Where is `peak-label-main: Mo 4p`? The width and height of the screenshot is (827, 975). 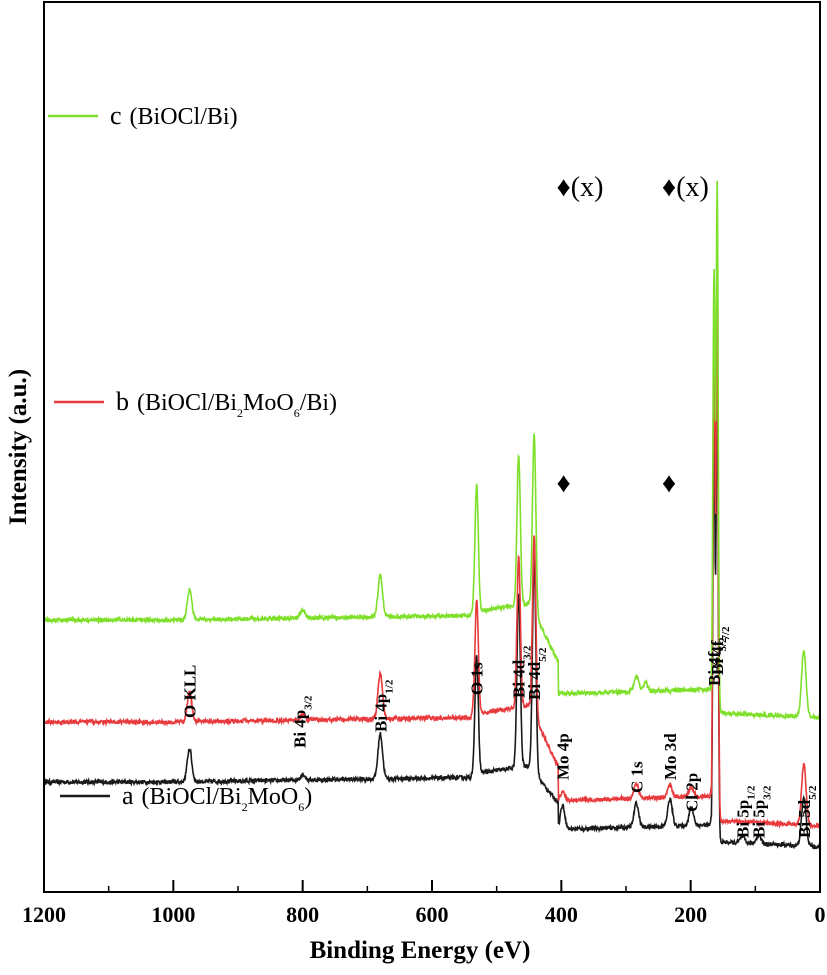
peak-label-main: Mo 4p is located at coordinates (563, 756).